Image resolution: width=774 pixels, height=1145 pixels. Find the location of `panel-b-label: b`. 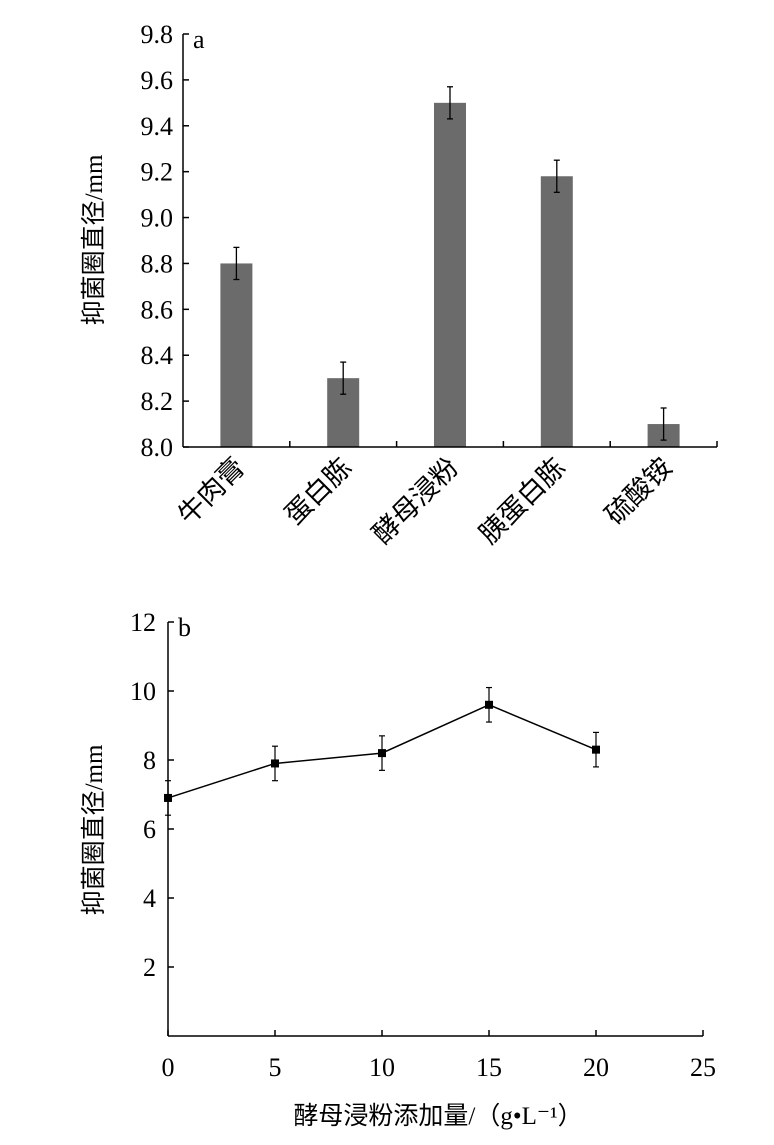

panel-b-label: b is located at coordinates (184, 627).